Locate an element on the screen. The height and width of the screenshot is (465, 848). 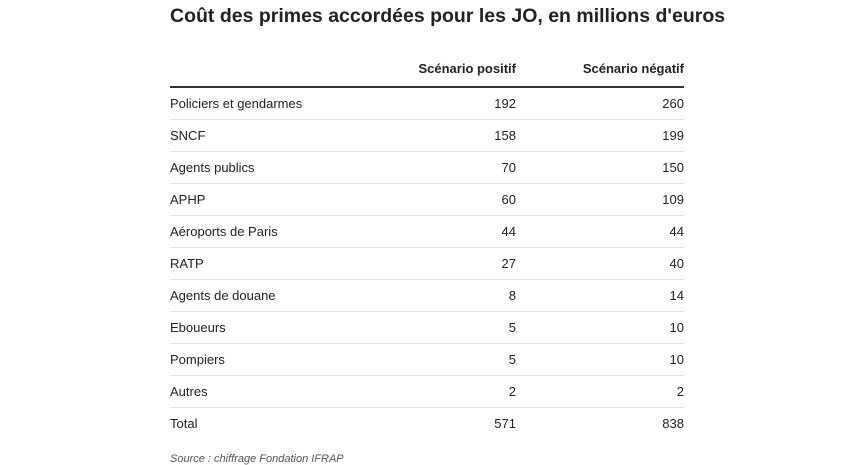
table-row: APHP 60 109 is located at coordinates (427, 199).